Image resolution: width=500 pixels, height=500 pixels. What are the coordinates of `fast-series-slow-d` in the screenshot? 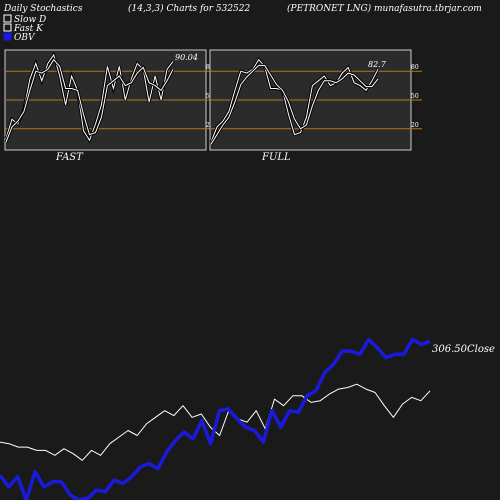 It's located at (89, 100).